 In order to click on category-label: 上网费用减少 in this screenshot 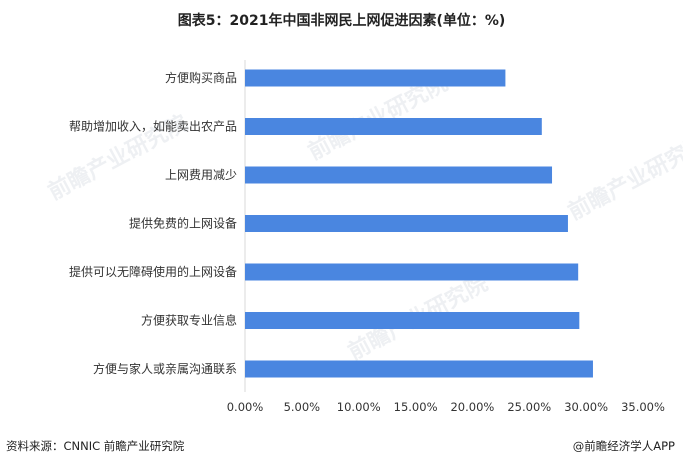, I will do `click(201, 175)`.